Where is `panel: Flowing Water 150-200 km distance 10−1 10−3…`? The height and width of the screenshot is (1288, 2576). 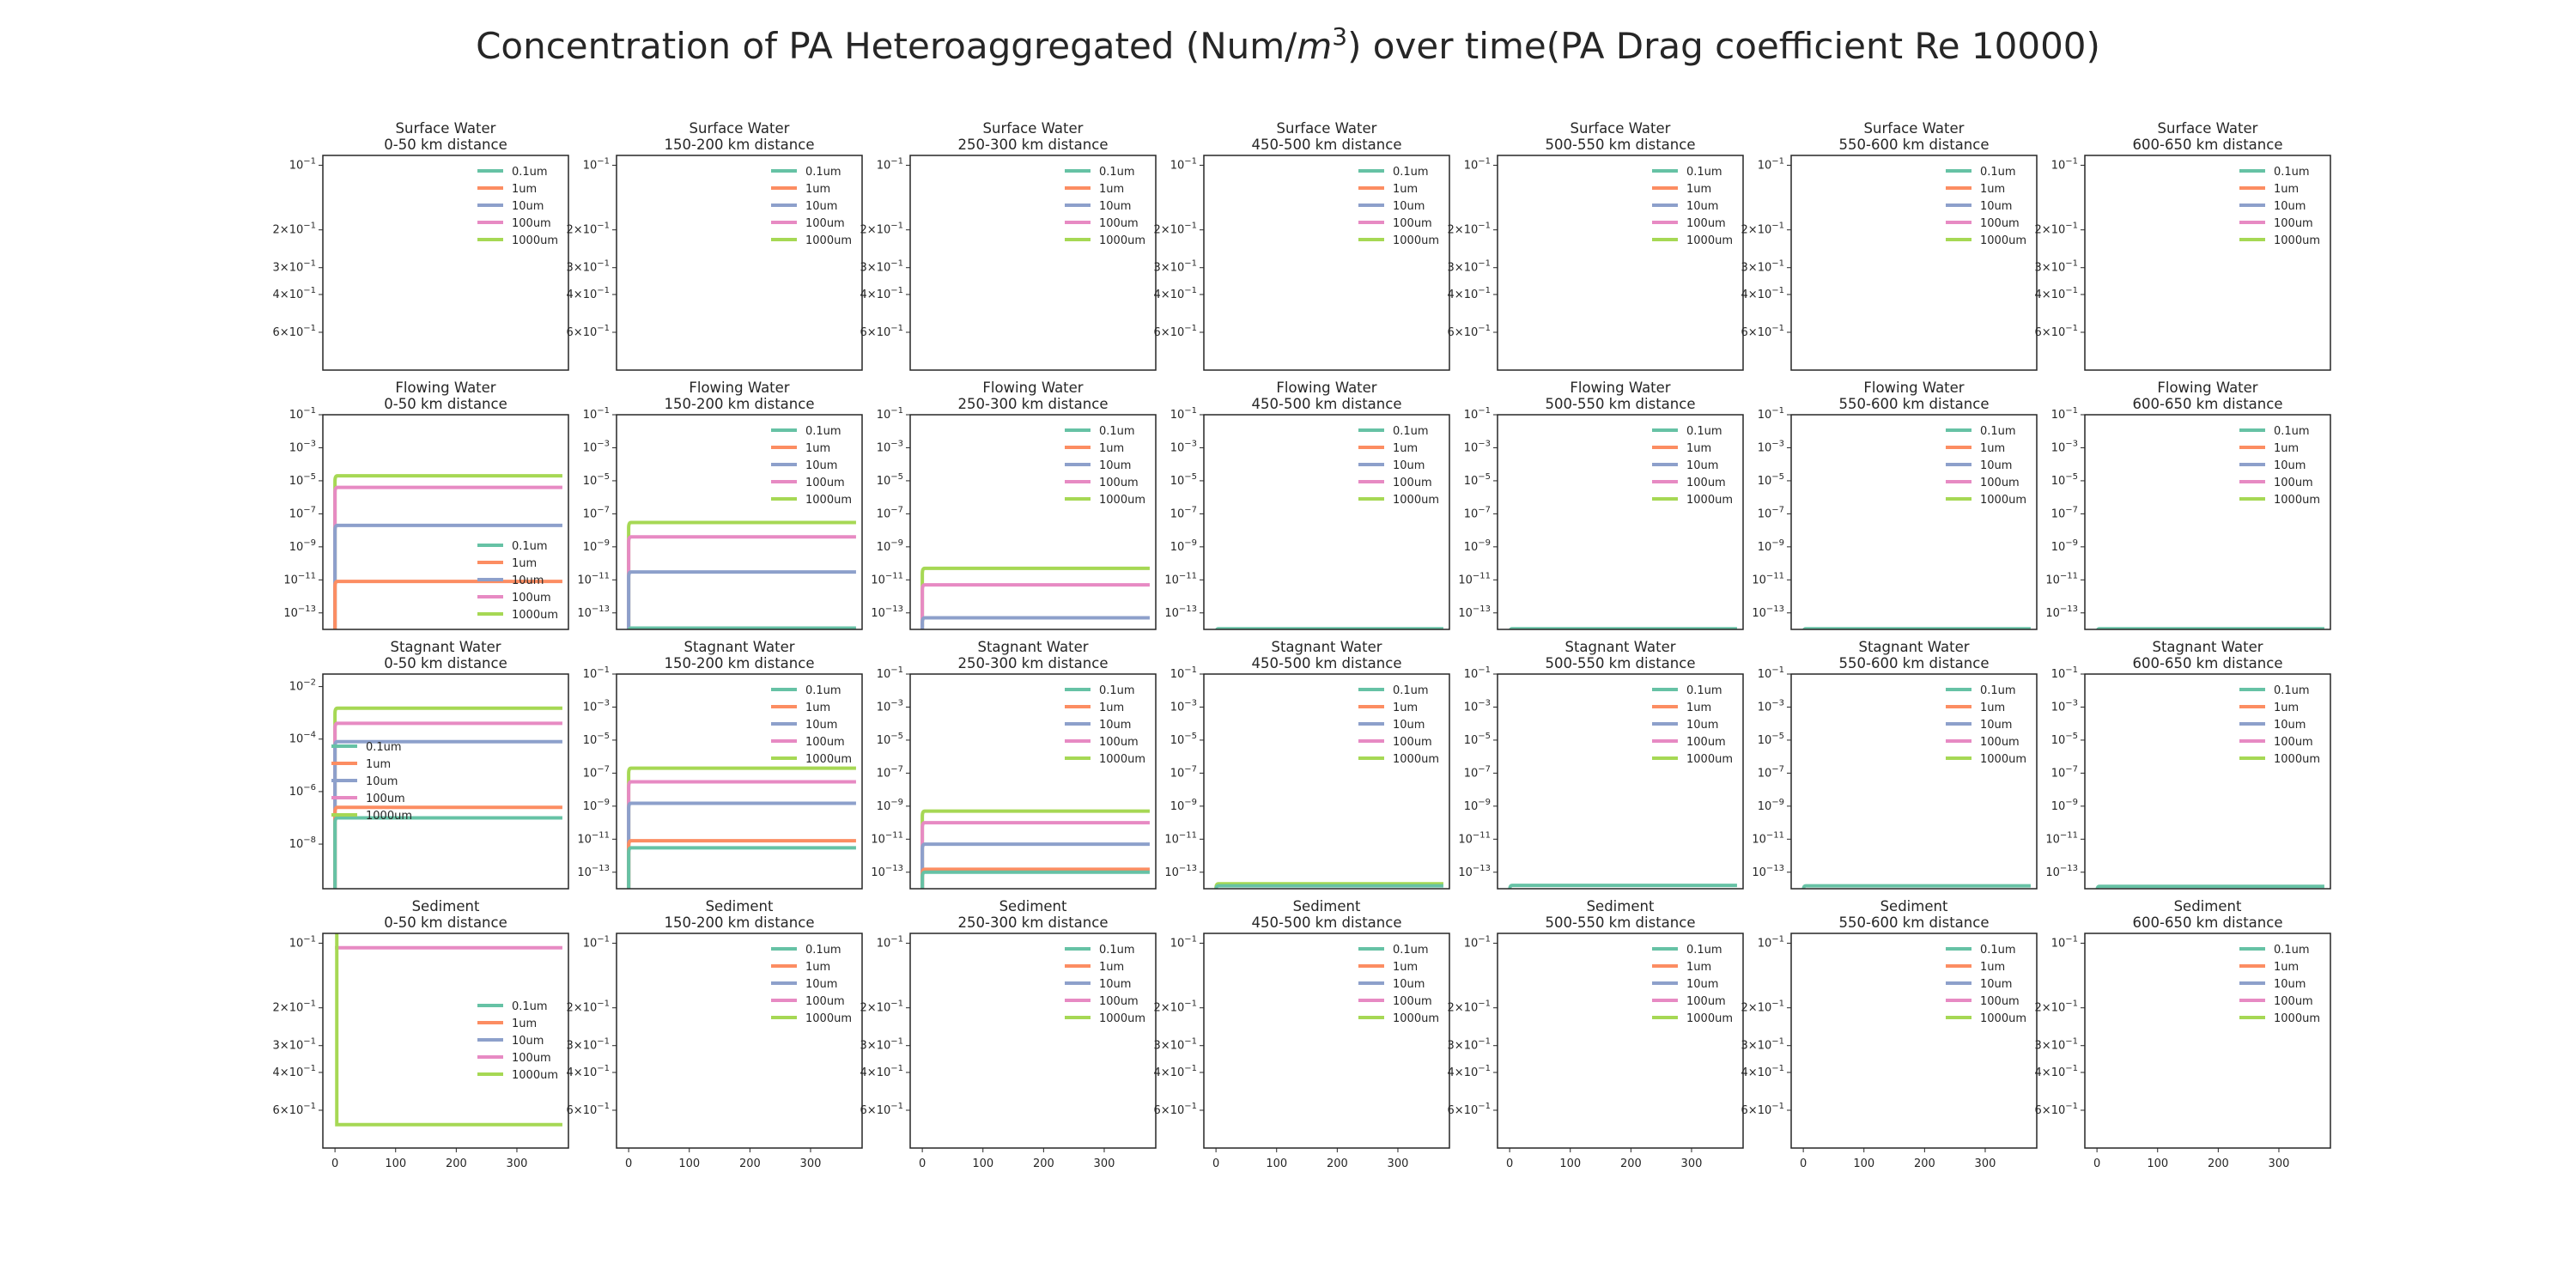
panel: Flowing Water 150-200 km distance 10−1 10−3… is located at coordinates (720, 505).